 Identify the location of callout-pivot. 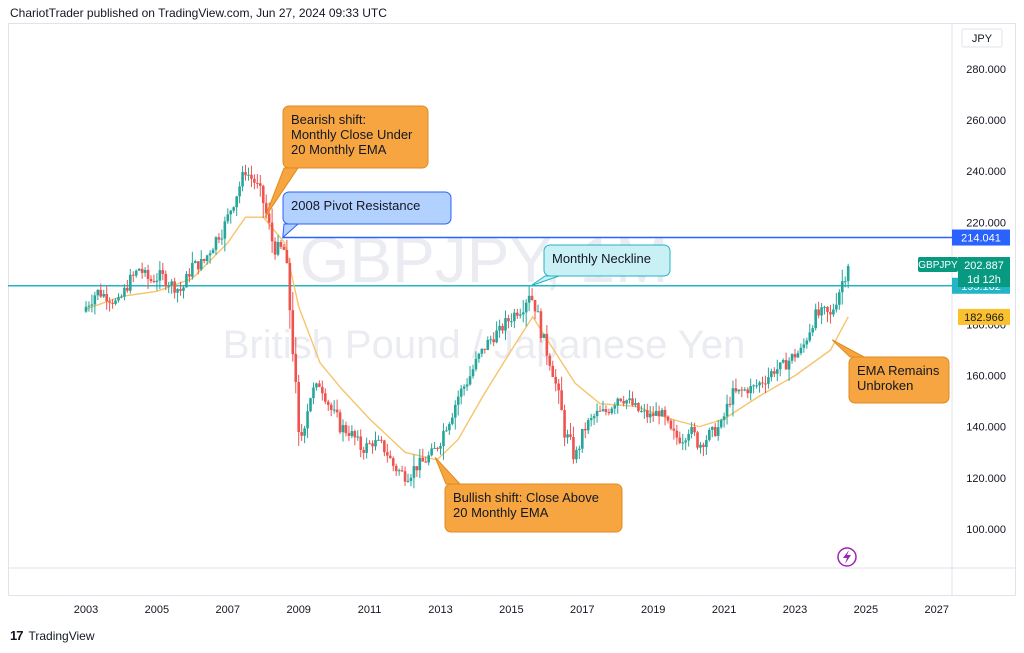
(367, 208).